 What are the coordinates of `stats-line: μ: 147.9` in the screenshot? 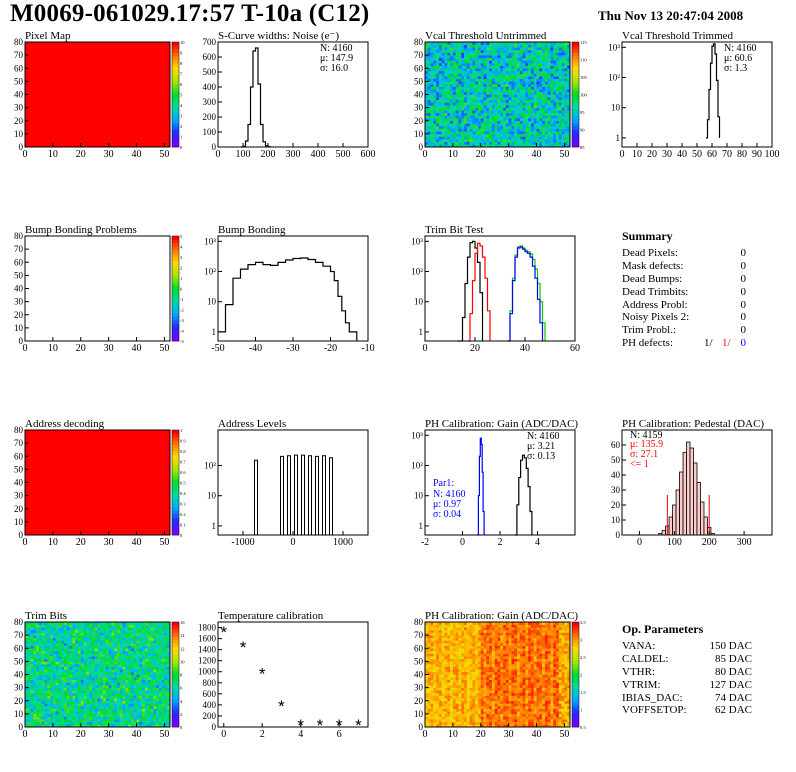 It's located at (336, 58).